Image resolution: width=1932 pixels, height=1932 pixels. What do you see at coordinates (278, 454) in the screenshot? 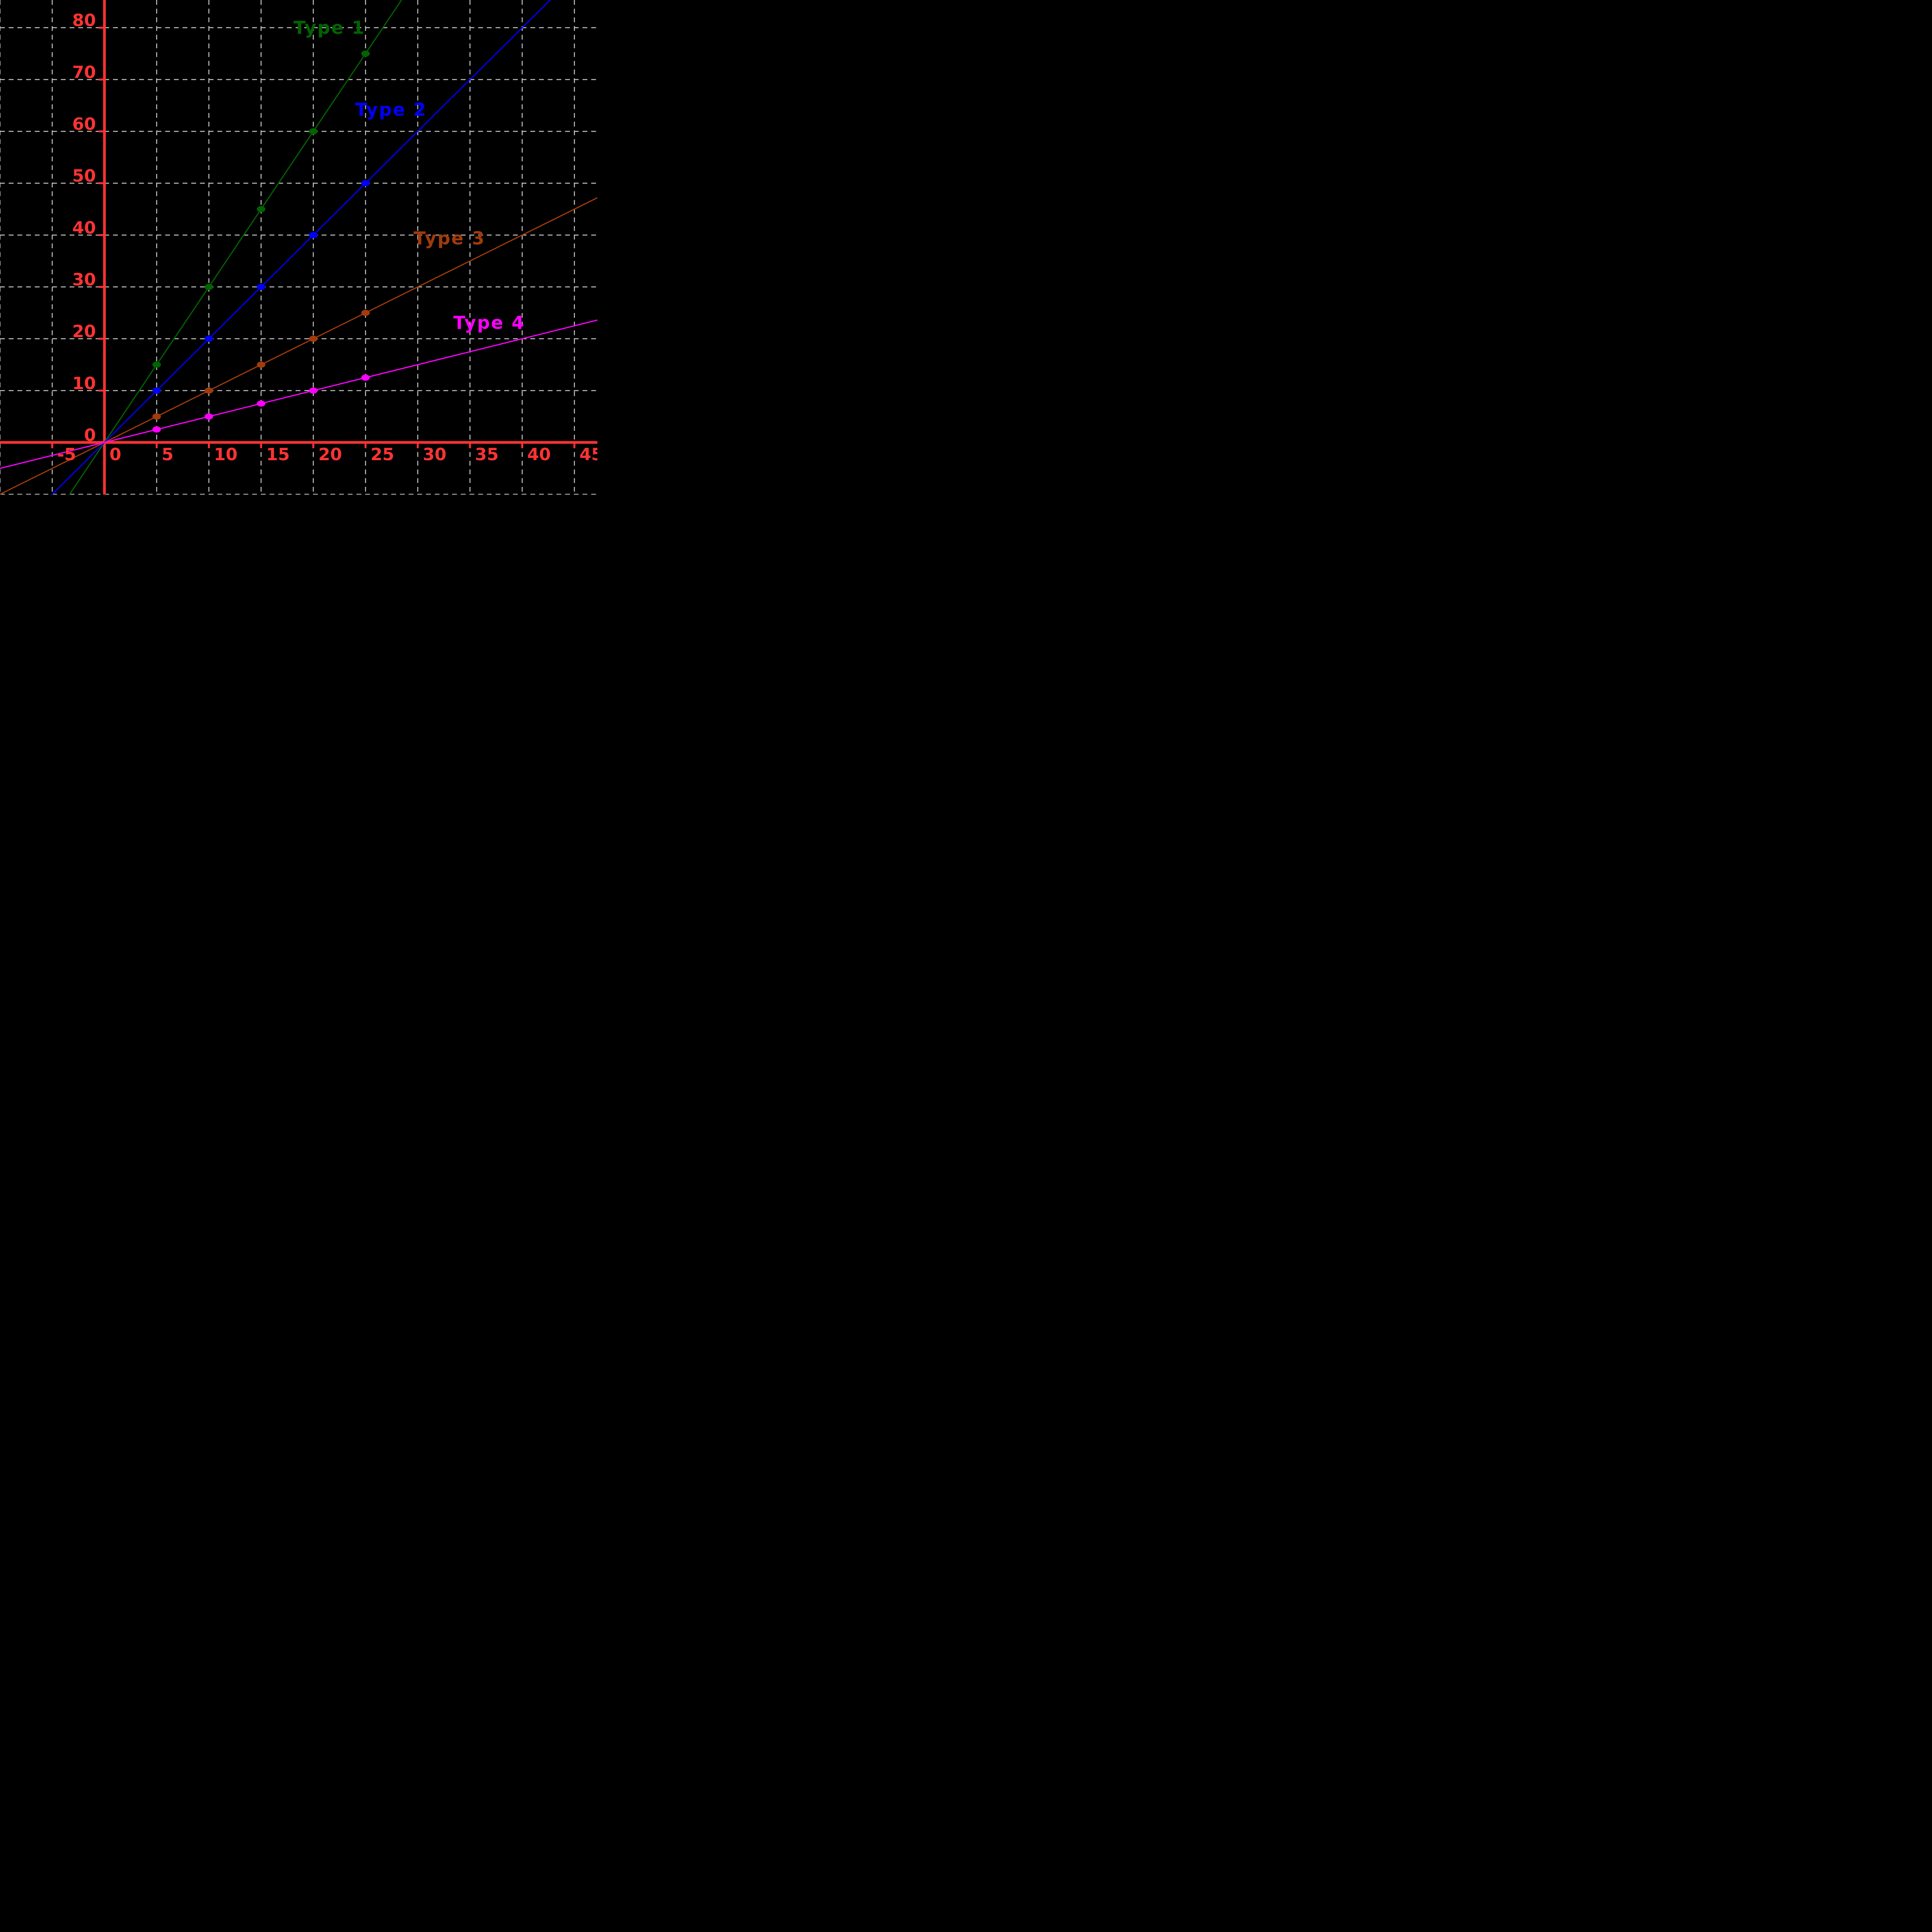
I see `x-tick-label-15: 15` at bounding box center [278, 454].